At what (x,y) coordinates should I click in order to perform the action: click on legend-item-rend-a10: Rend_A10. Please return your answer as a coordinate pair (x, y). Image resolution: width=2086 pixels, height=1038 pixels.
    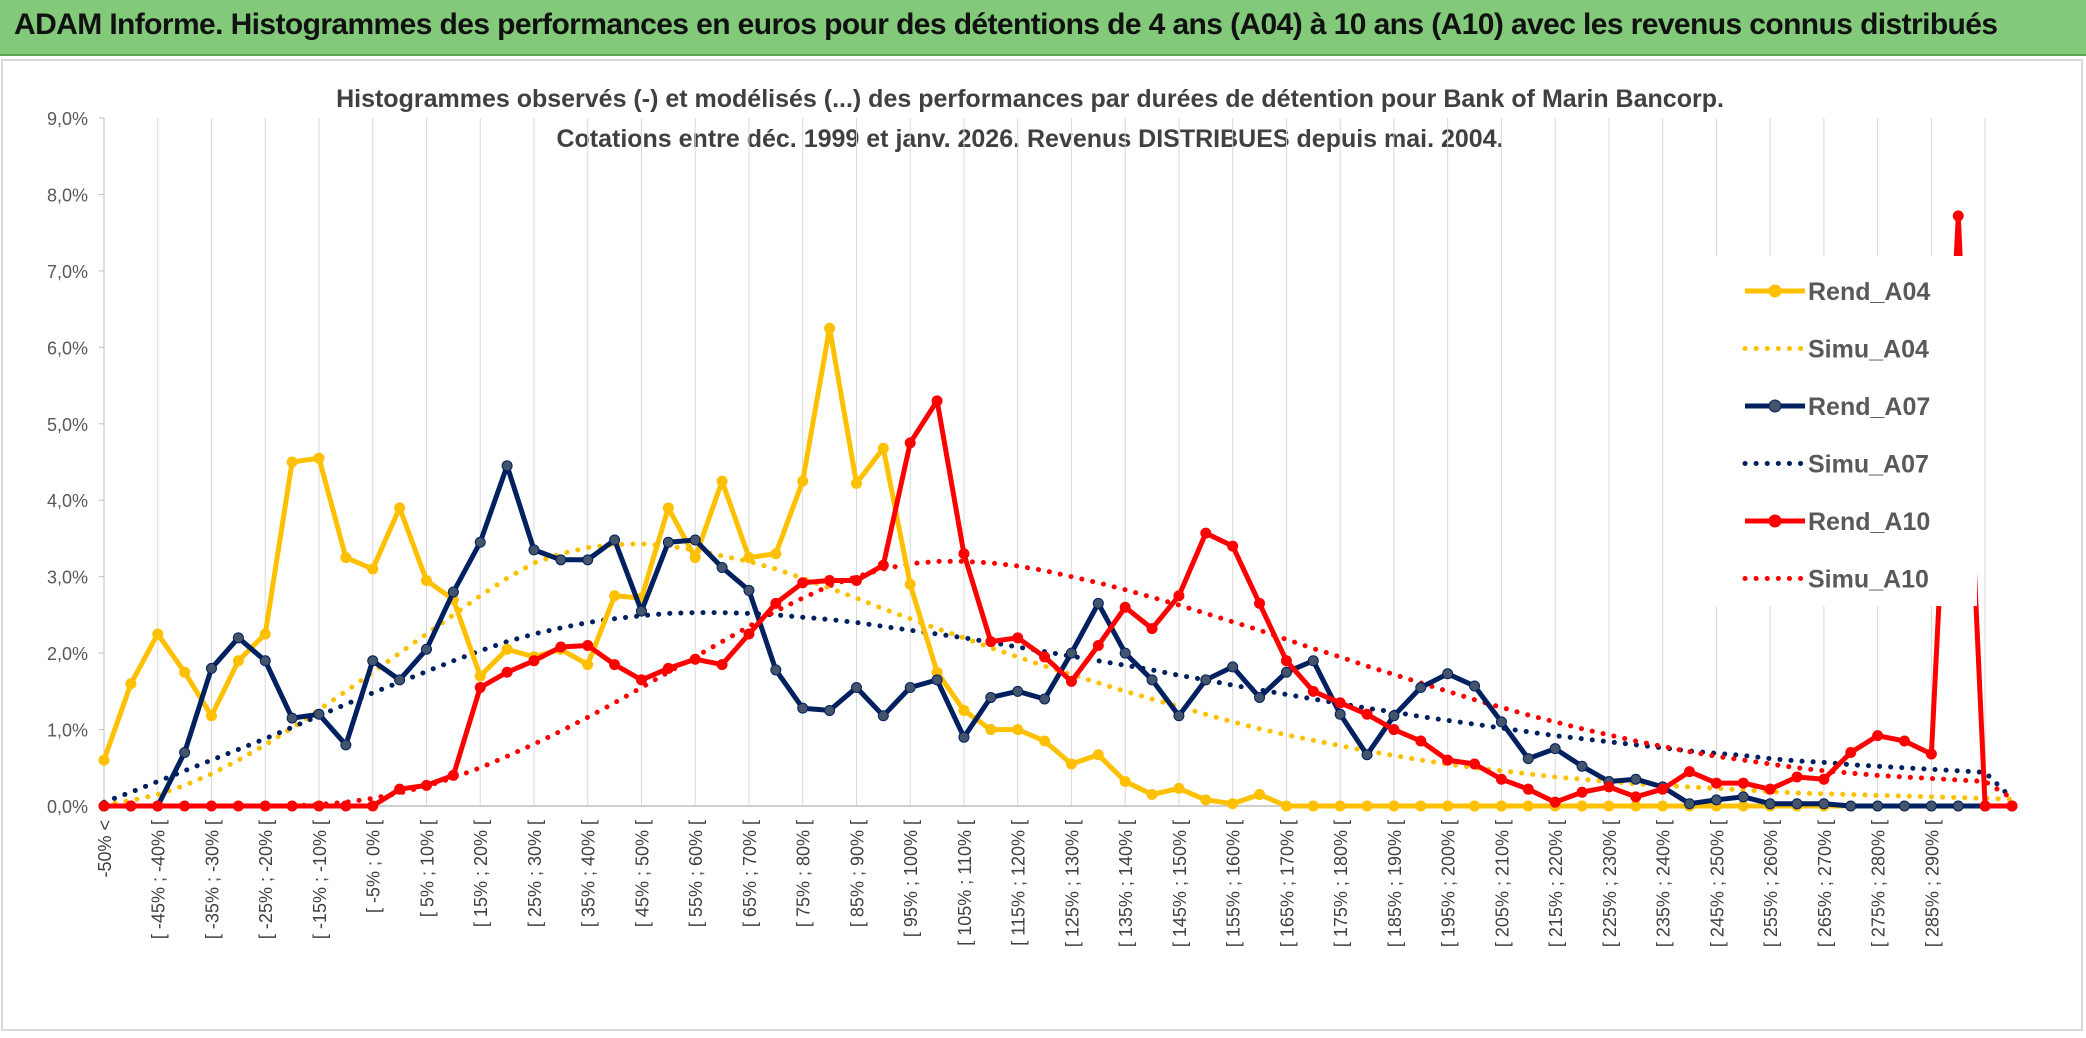
    Looking at the image, I should click on (1837, 522).